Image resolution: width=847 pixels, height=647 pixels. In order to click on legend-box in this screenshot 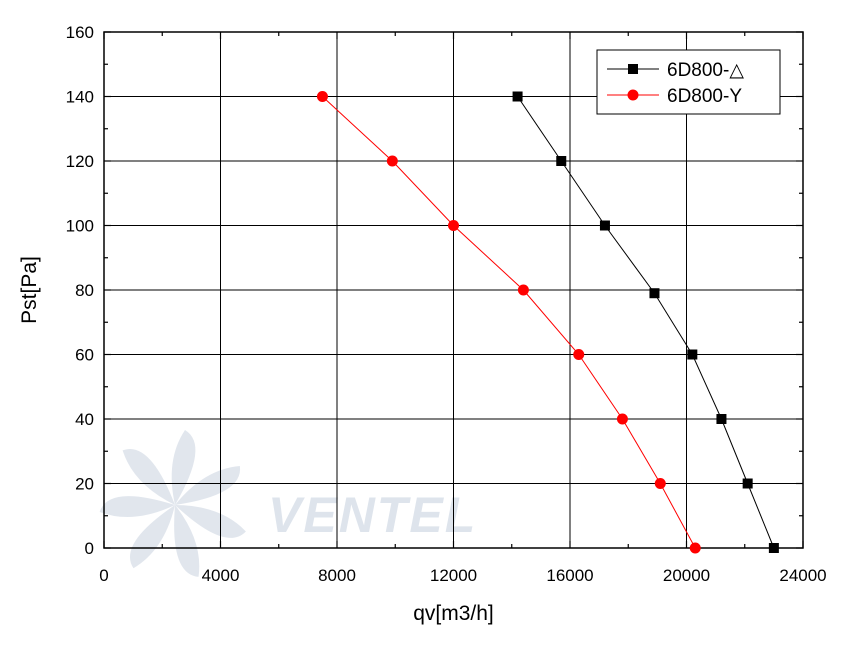, I will do `click(688, 82)`.